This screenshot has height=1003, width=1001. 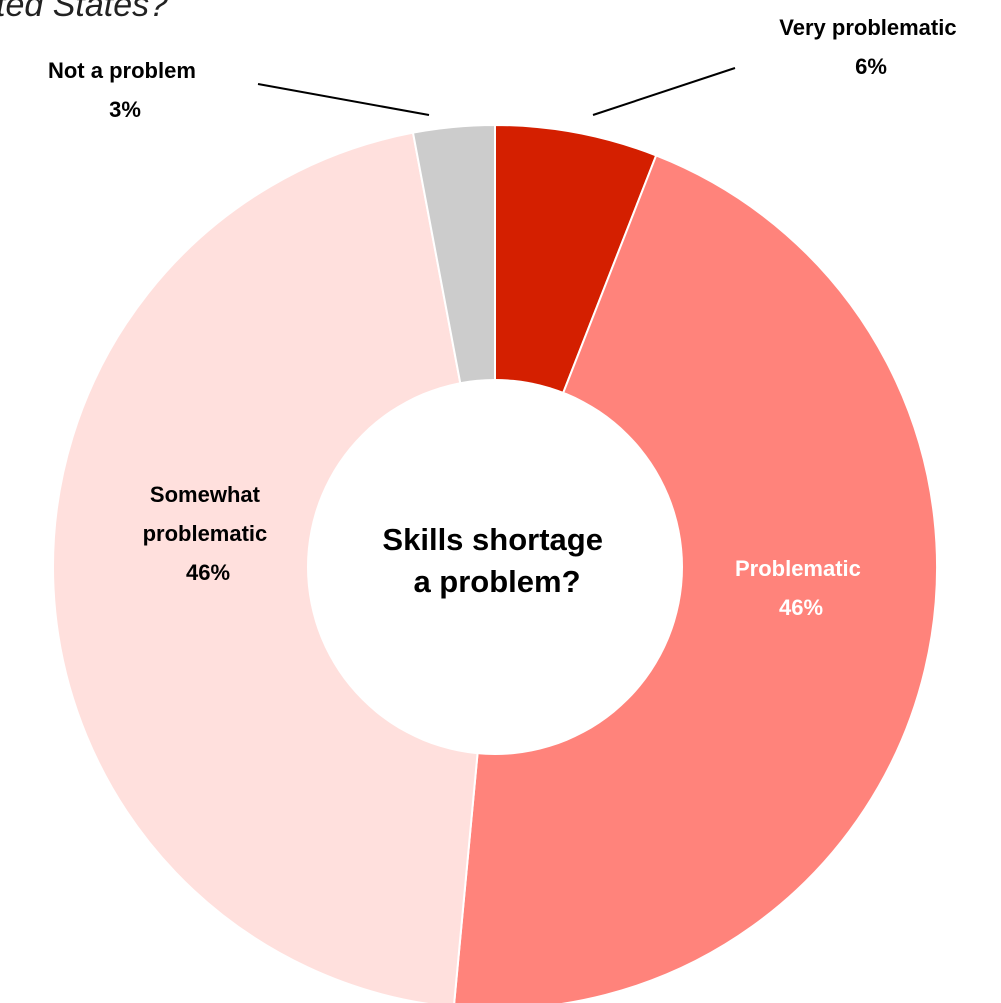 I want to click on center-label: Skills shortage a problem?, so click(x=496, y=560).